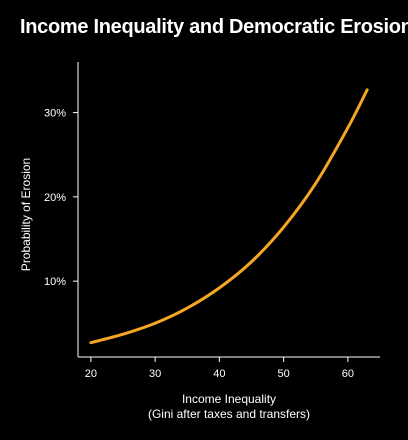 This screenshot has width=408, height=440. I want to click on chart-title: Income Inequality and Democratic Erosion, so click(214, 27).